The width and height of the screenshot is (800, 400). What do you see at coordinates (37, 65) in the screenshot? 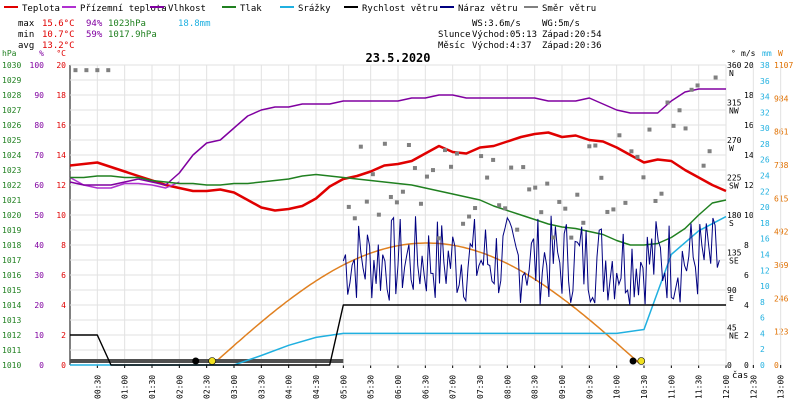
I see `percent-axis-tick: 100` at bounding box center [37, 65].